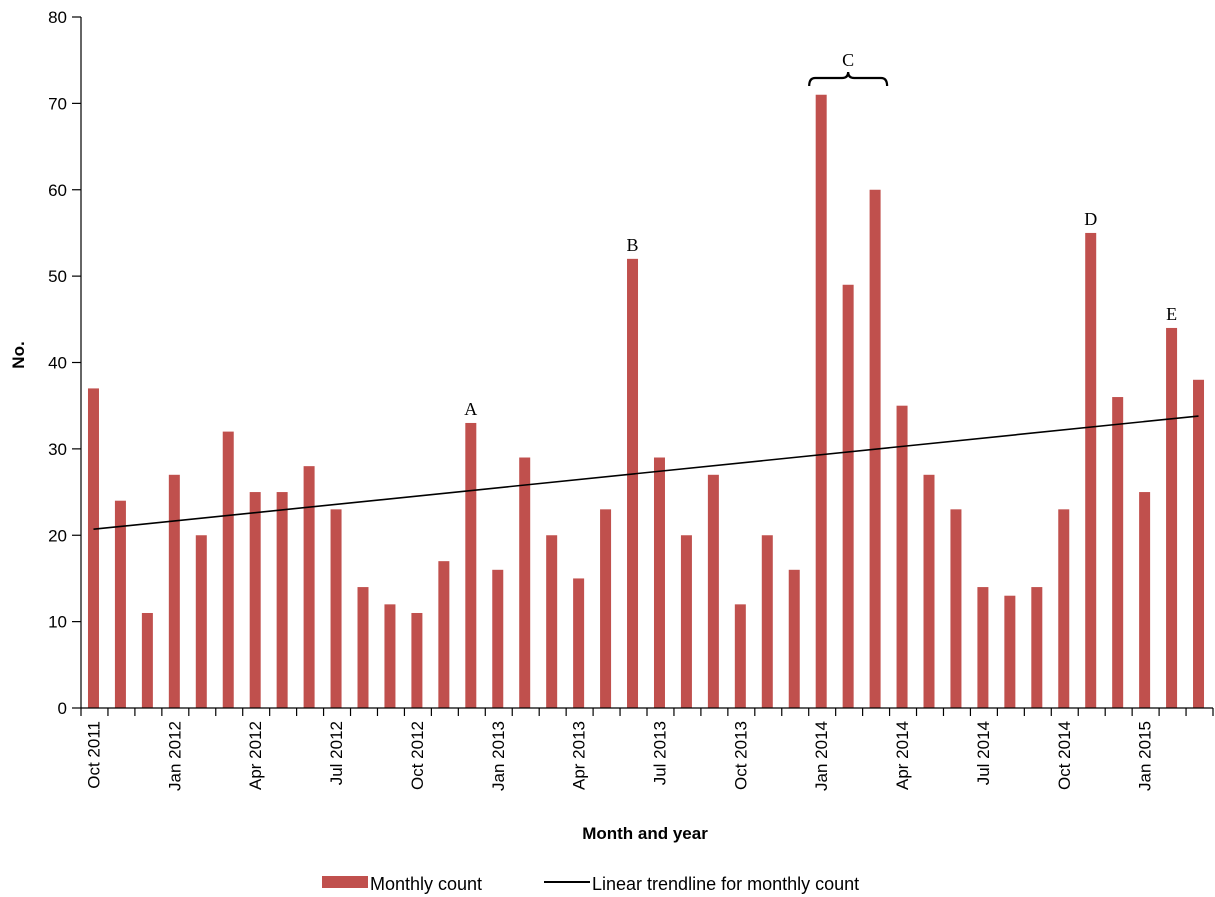 Image resolution: width=1215 pixels, height=897 pixels. What do you see at coordinates (1091, 470) in the screenshot?
I see `bar-nov-2014` at bounding box center [1091, 470].